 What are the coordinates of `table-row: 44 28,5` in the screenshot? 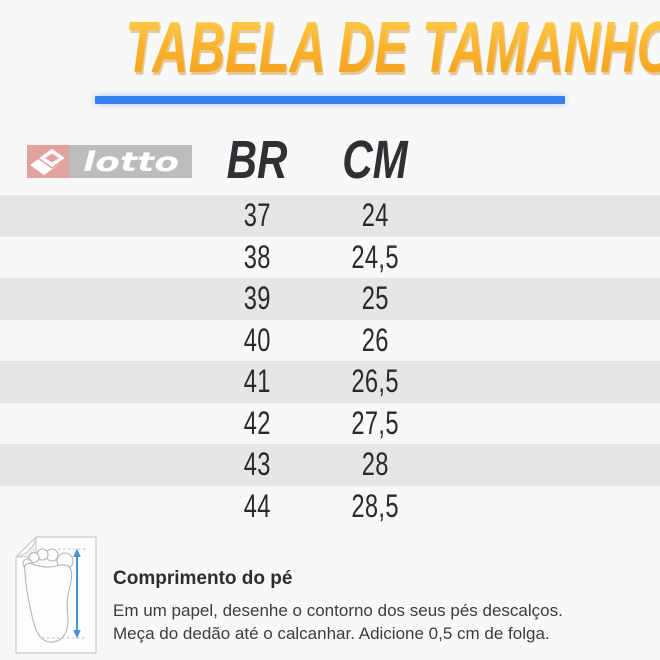 It's located at (330, 507).